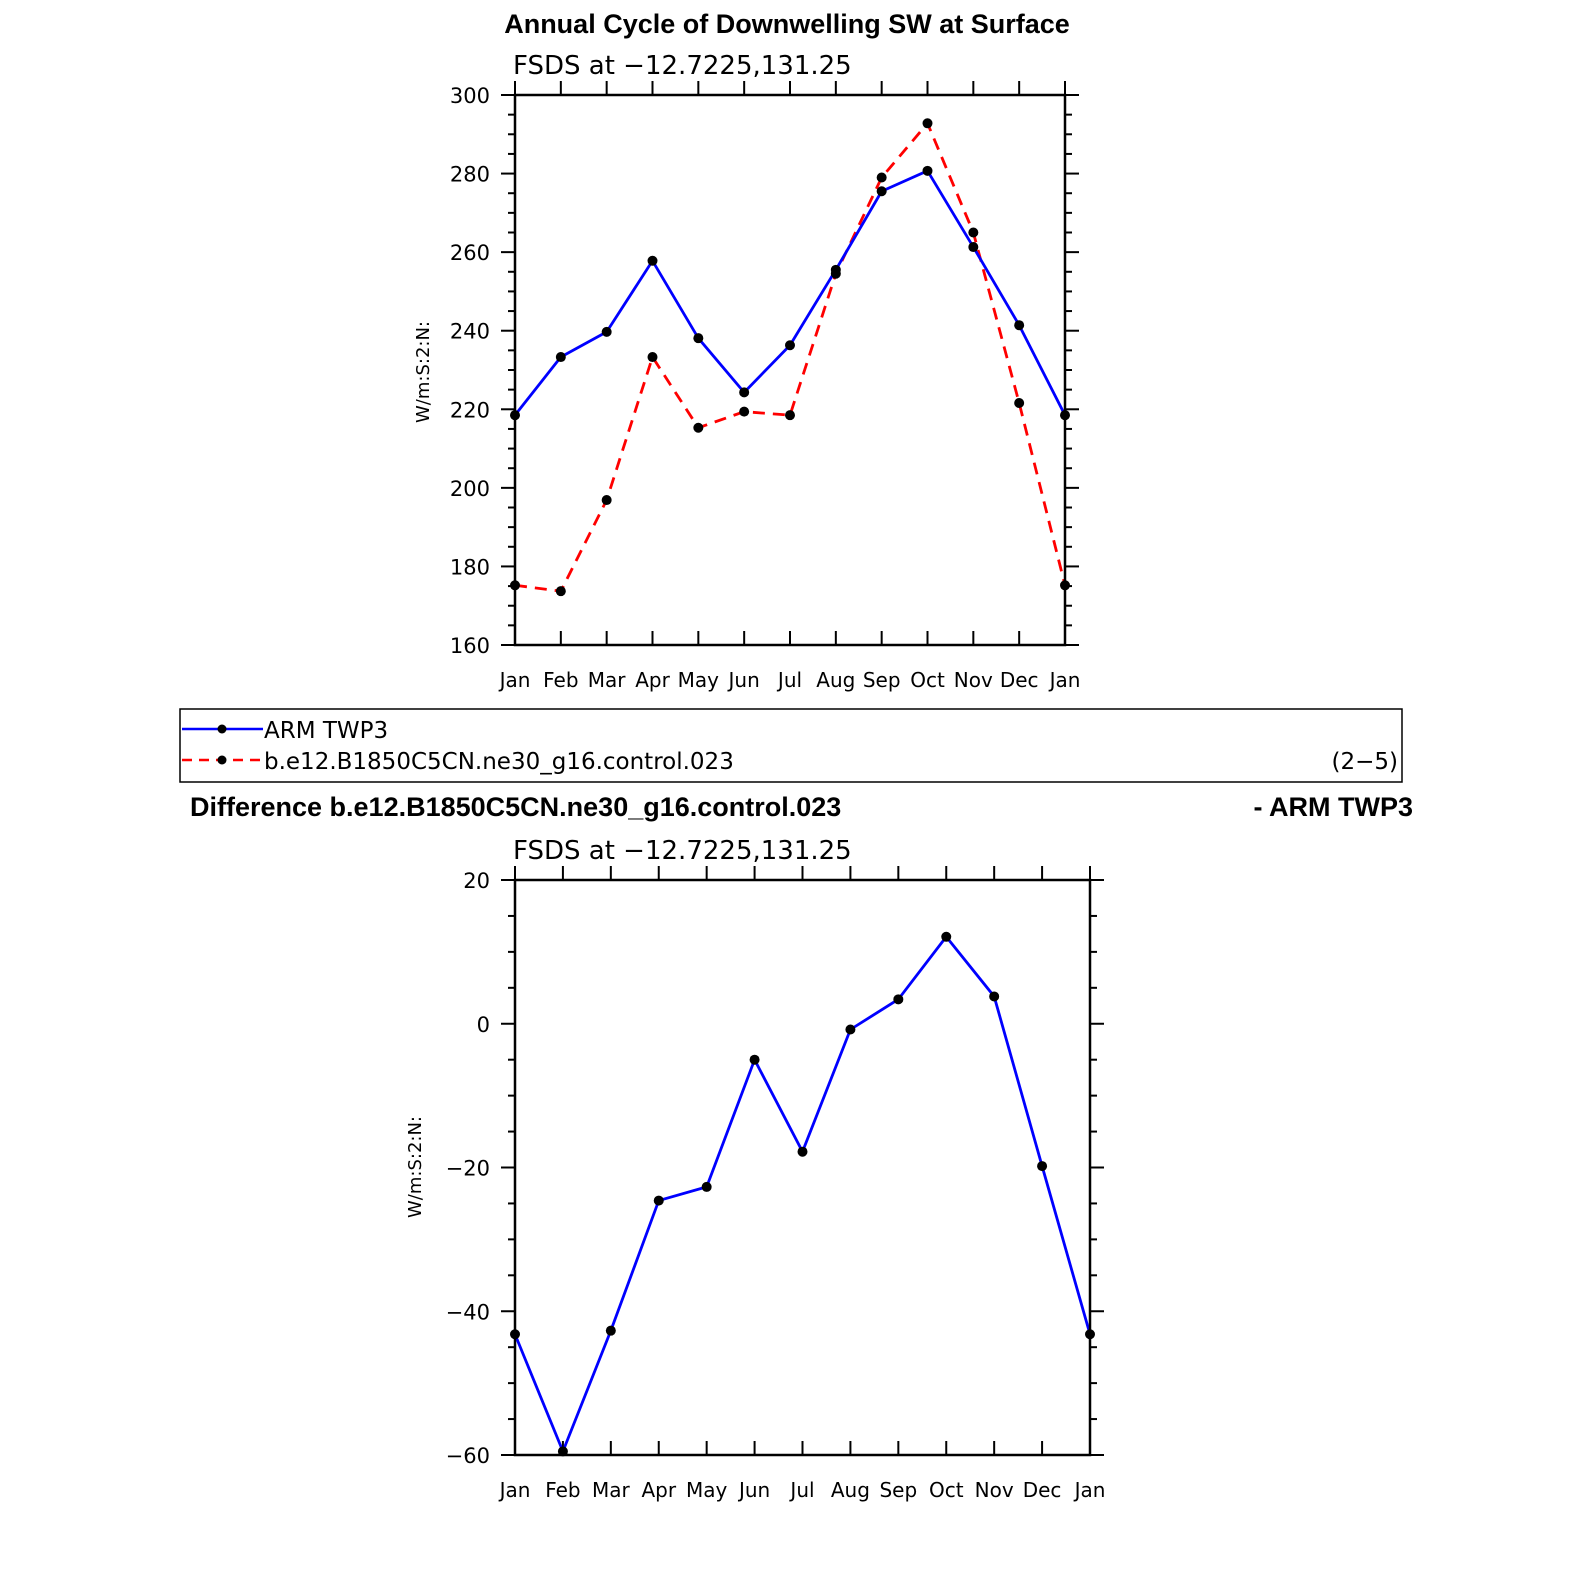 This screenshot has width=1575, height=1575. I want to click on y-tick-label: −20, so click(468, 1169).